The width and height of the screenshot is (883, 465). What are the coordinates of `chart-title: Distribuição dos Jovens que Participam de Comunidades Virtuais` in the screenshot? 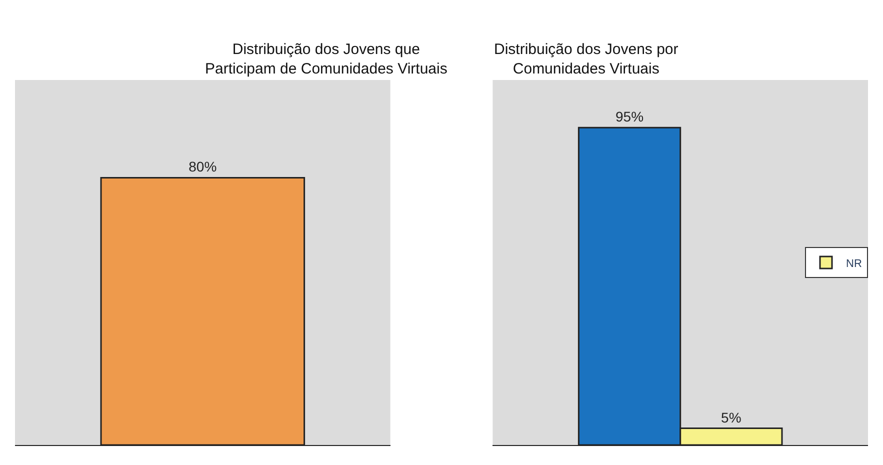 It's located at (326, 59).